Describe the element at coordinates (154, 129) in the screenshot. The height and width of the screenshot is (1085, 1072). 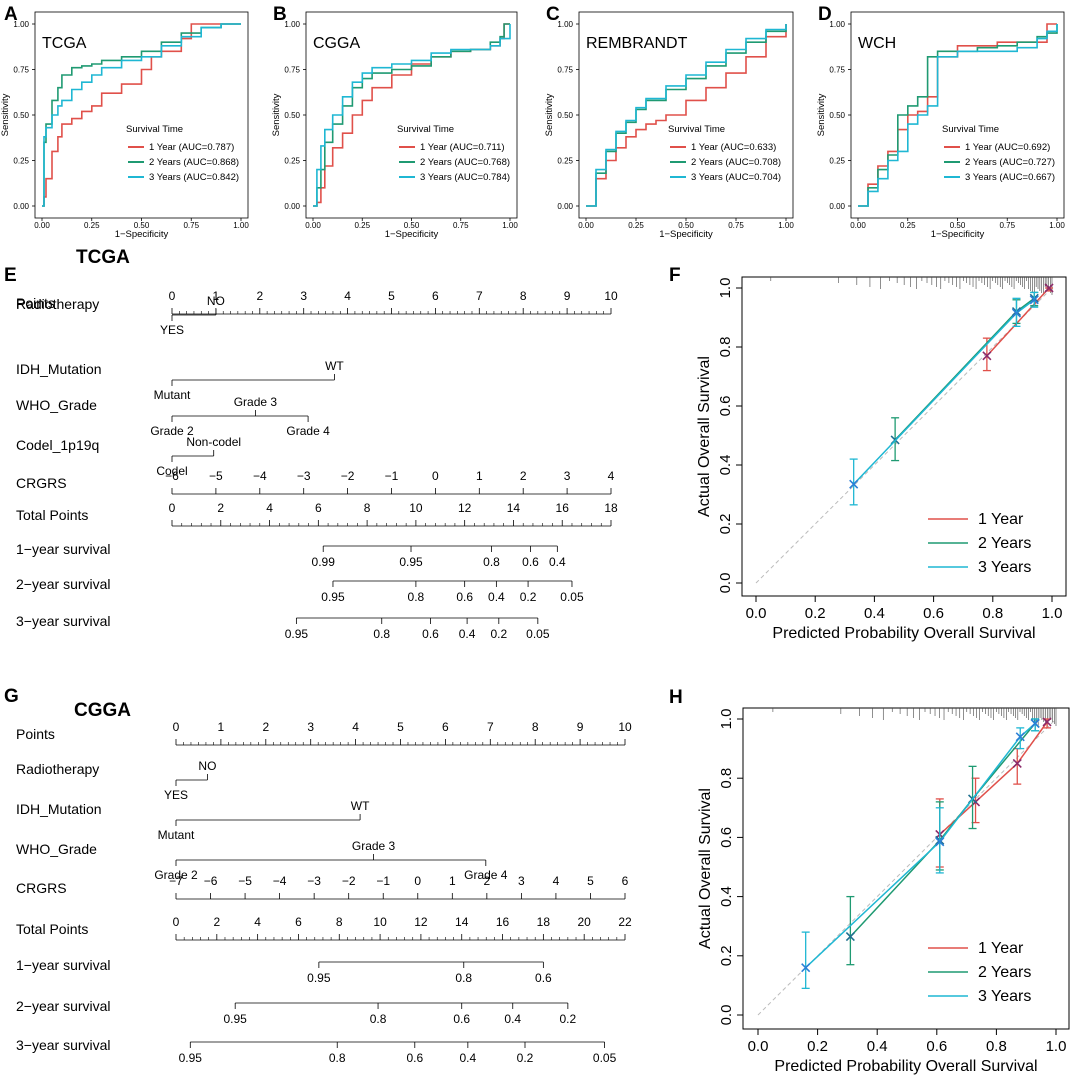
I see `legend-title: Survival Time` at that location.